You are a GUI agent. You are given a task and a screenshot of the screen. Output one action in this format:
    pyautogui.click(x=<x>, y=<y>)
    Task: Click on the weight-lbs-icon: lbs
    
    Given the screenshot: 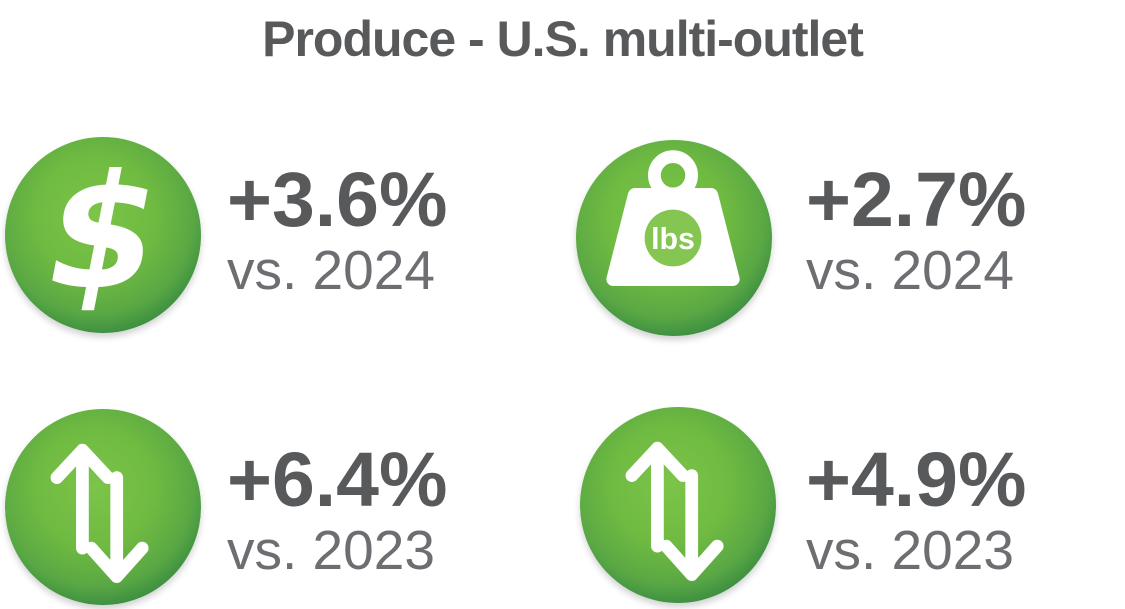 What is the action you would take?
    pyautogui.click(x=674, y=238)
    